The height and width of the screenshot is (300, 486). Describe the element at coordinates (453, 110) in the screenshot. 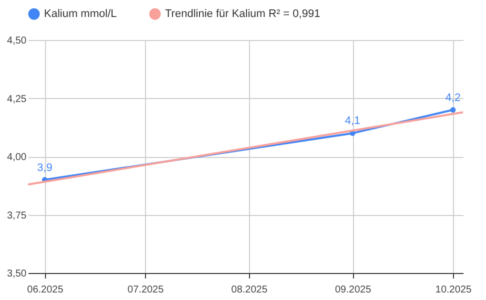

I see `point` at that location.